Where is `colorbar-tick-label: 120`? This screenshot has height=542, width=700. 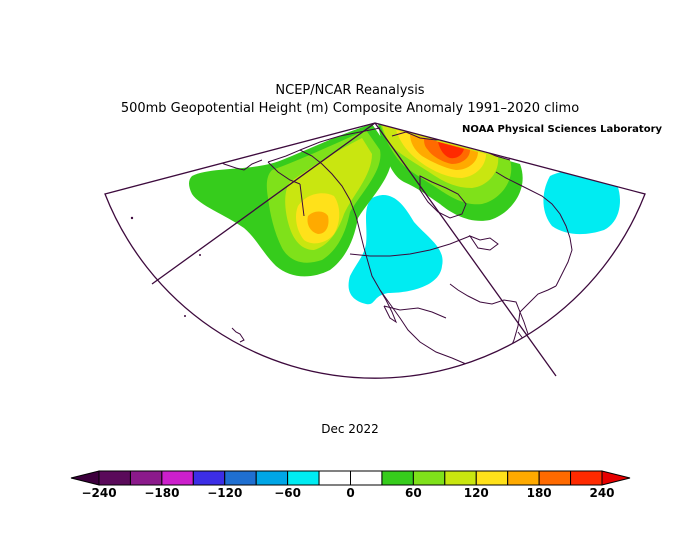 colorbar-tick-label: 120 is located at coordinates (476, 493).